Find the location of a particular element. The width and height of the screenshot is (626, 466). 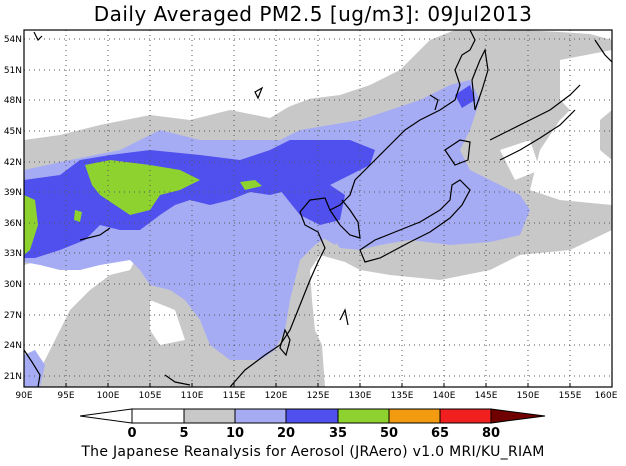

lon-label: 120E is located at coordinates (276, 396).